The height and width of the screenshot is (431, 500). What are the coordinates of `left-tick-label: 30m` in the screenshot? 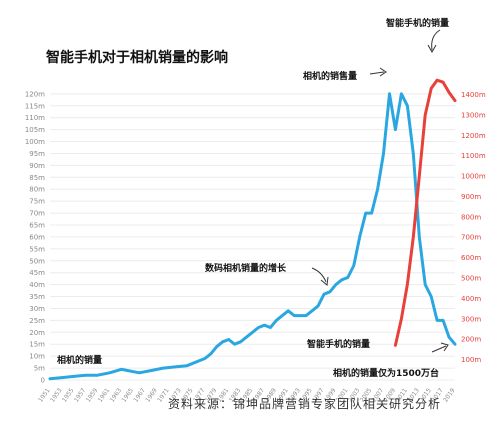 It's located at (37, 309).